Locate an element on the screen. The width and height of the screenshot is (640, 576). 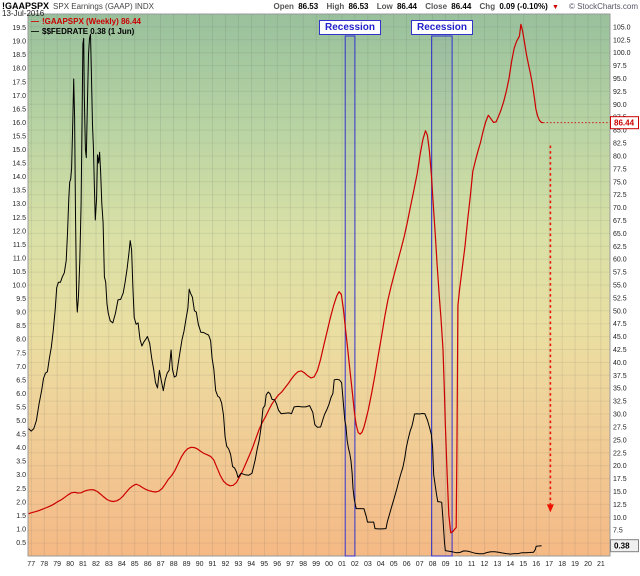
change-down-icon: ▼ is located at coordinates (555, 7).